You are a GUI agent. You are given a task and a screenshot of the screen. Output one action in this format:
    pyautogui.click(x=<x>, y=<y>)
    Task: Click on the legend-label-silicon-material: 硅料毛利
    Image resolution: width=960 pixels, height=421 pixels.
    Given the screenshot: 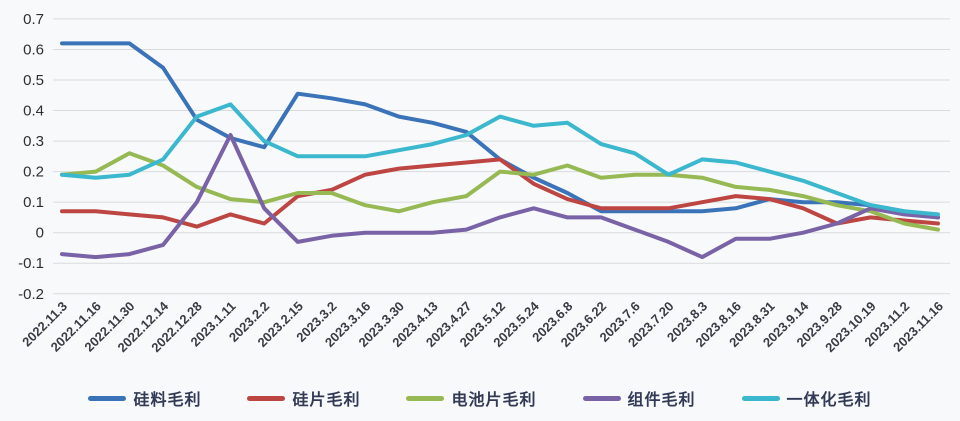 What is the action you would take?
    pyautogui.click(x=167, y=400)
    